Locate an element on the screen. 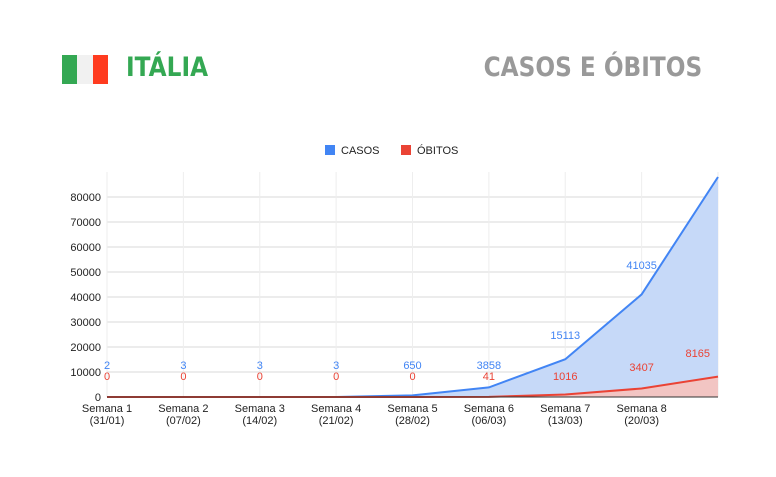  data-label-obitos: 8165 is located at coordinates (698, 354).